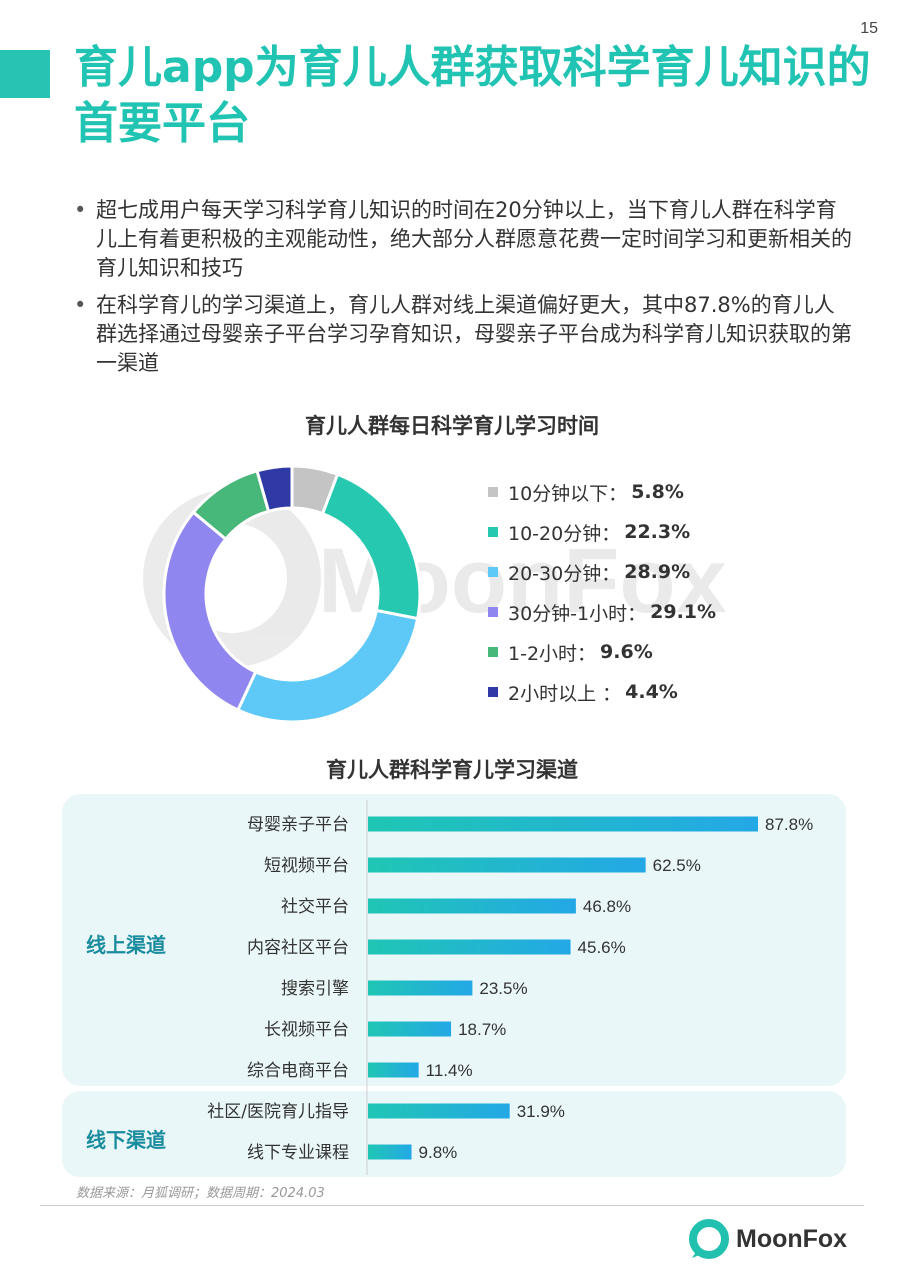 The width and height of the screenshot is (904, 1280). Describe the element at coordinates (482, 1029) in the screenshot. I see `bar-value-label: 18.7%` at that location.